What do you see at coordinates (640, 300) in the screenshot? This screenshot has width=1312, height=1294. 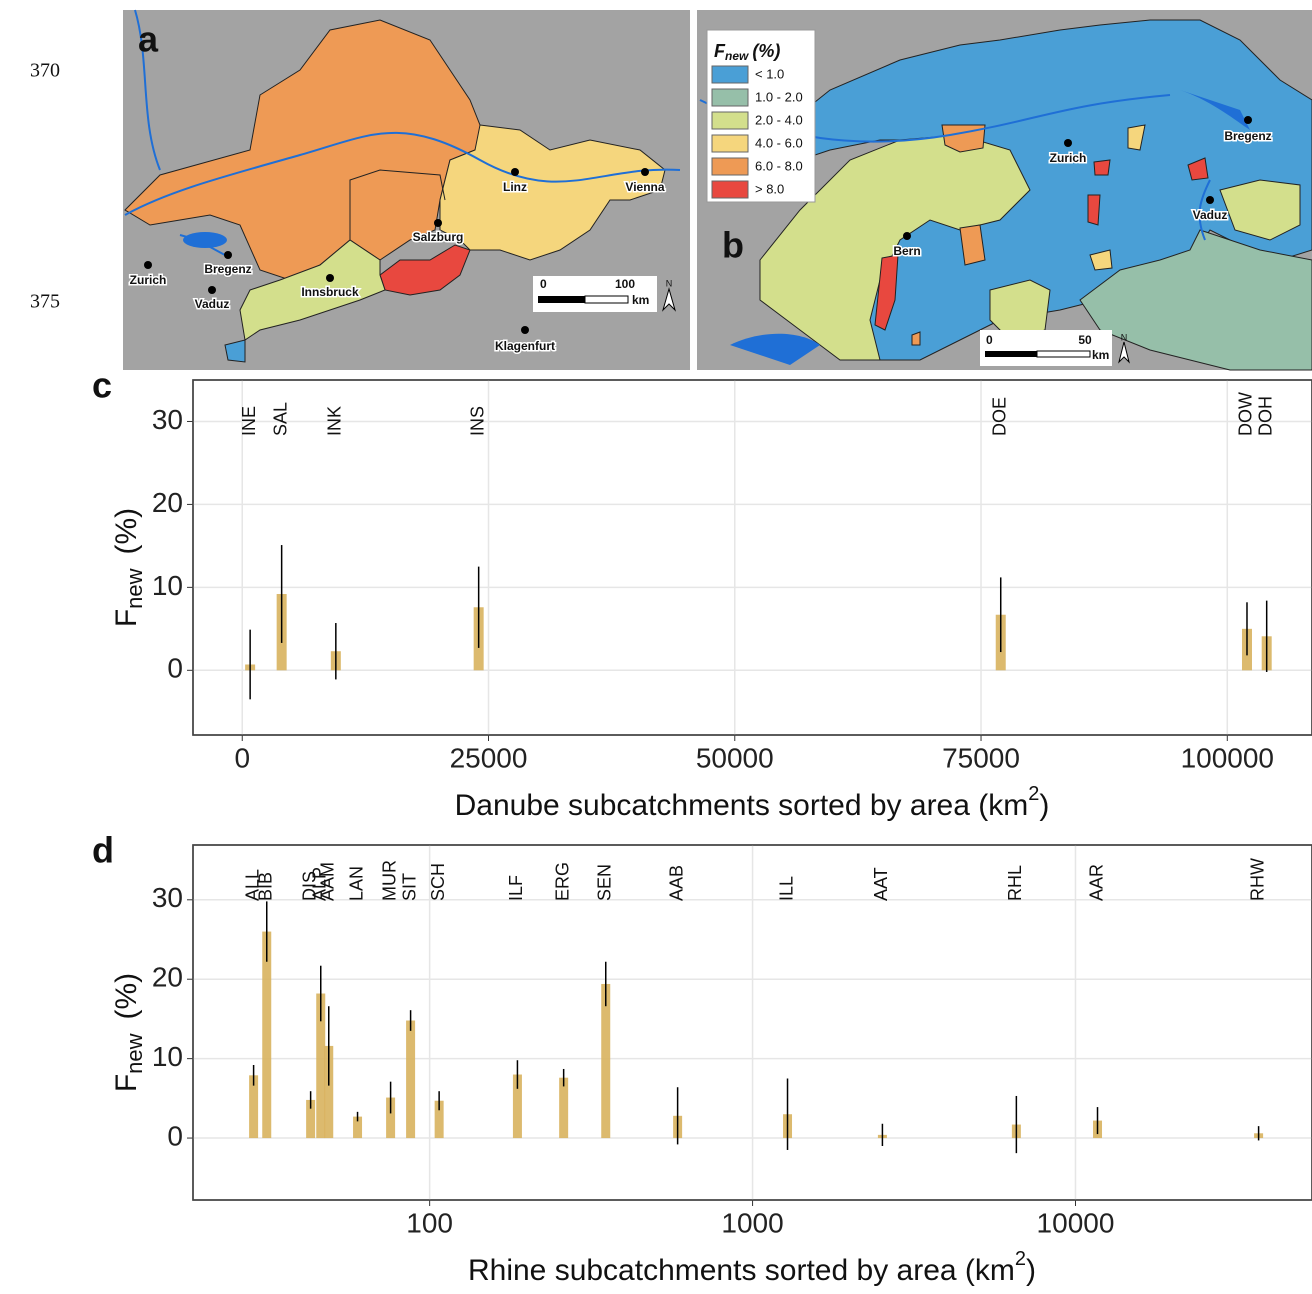 I see `scale-unit: km` at bounding box center [640, 300].